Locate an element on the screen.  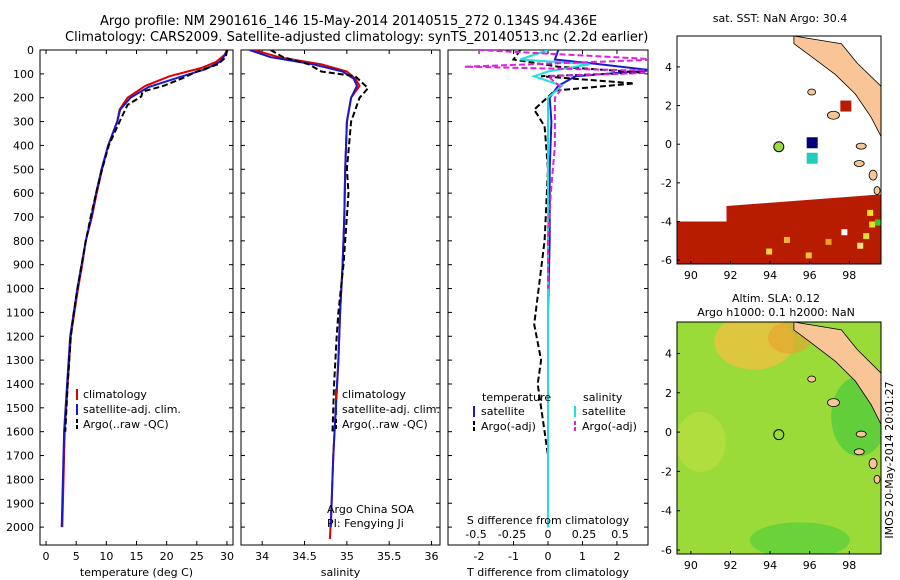
x-tick-label-difference: -2 is located at coordinates (479, 556).